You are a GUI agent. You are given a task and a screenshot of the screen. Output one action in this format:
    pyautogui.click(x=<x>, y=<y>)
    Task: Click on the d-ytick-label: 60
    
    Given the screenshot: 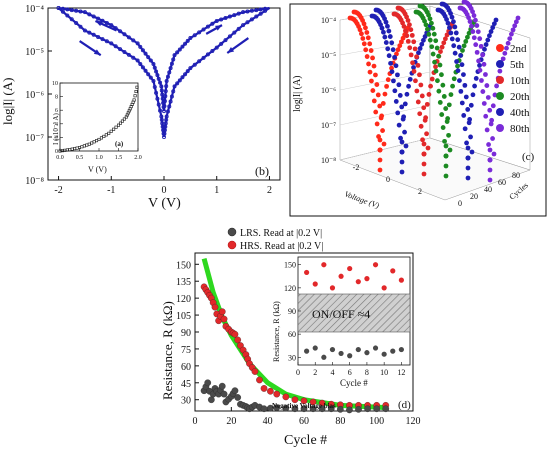 What is the action you would take?
    pyautogui.click(x=186, y=367)
    